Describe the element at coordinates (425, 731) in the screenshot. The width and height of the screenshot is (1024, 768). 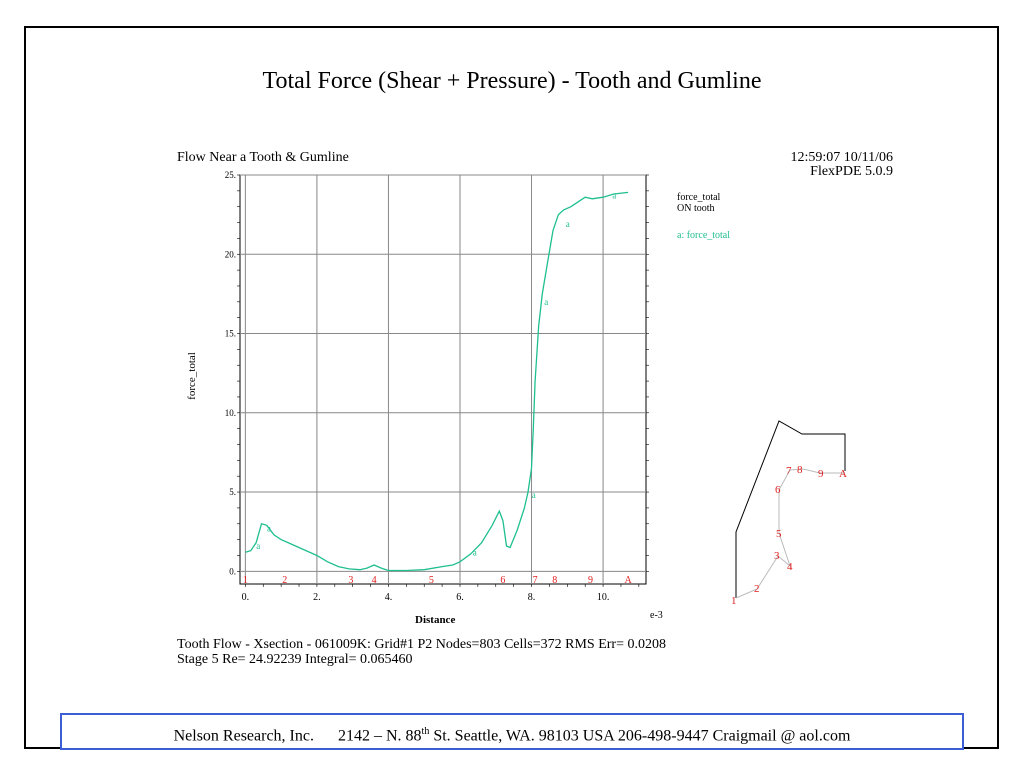
I see `footer-address-sup: th` at that location.